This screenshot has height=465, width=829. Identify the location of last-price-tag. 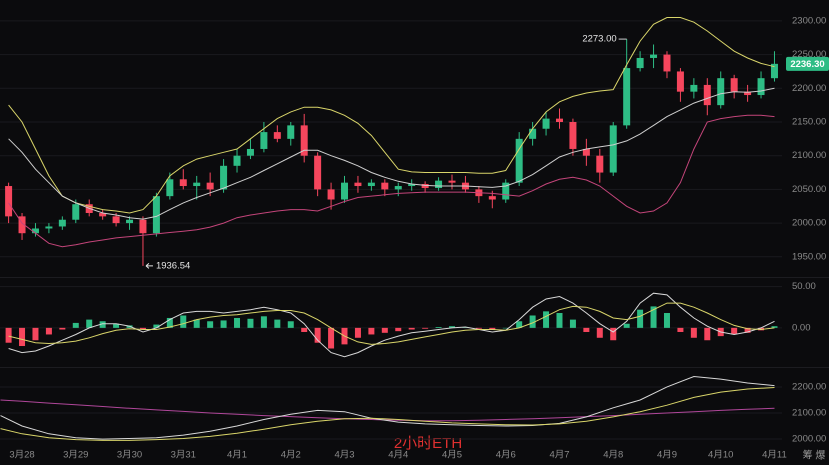
(807, 63).